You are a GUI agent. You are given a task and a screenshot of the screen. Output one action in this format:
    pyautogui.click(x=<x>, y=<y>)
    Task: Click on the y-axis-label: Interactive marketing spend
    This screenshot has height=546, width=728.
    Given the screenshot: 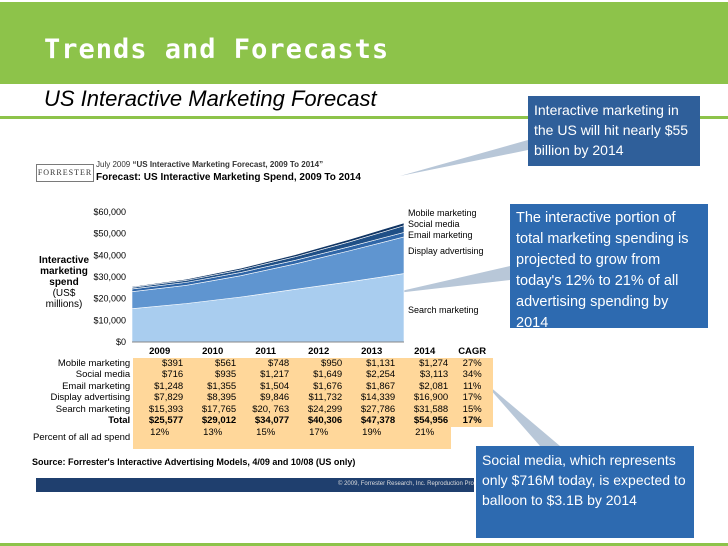 What is the action you would take?
    pyautogui.click(x=64, y=271)
    